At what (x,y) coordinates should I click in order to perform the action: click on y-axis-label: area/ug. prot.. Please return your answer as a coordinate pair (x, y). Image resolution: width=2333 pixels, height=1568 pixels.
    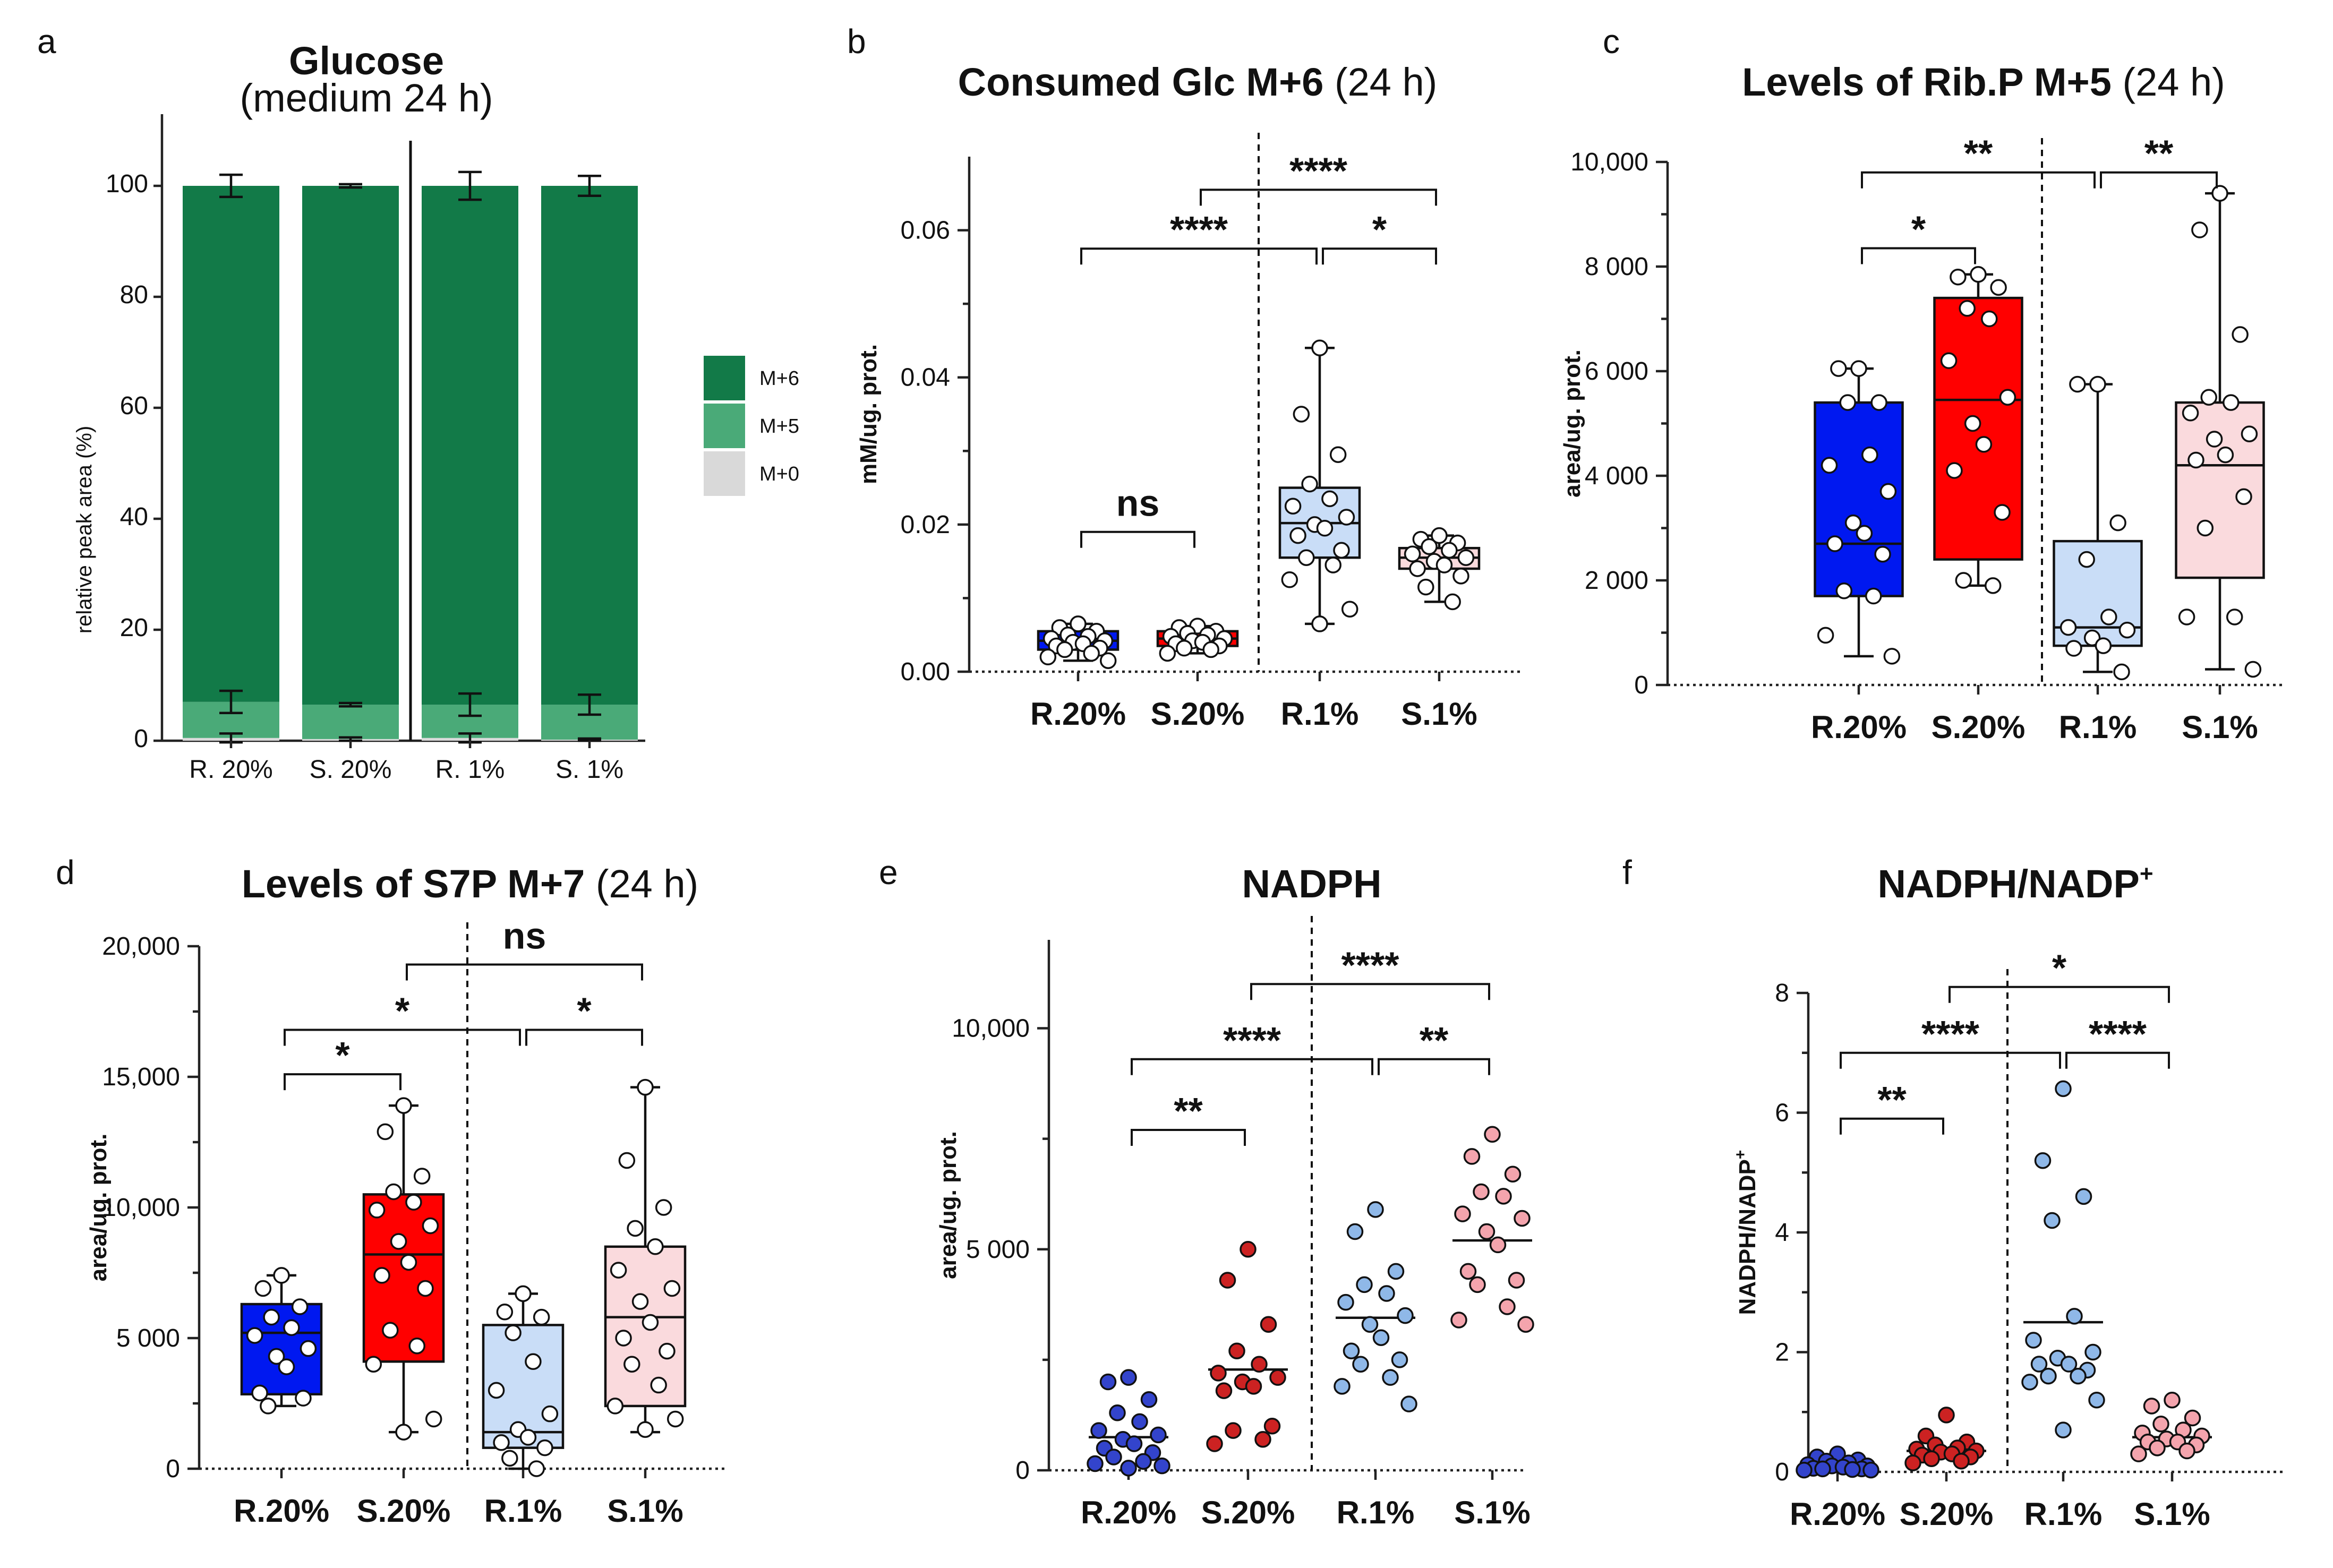
    Looking at the image, I should click on (948, 1205).